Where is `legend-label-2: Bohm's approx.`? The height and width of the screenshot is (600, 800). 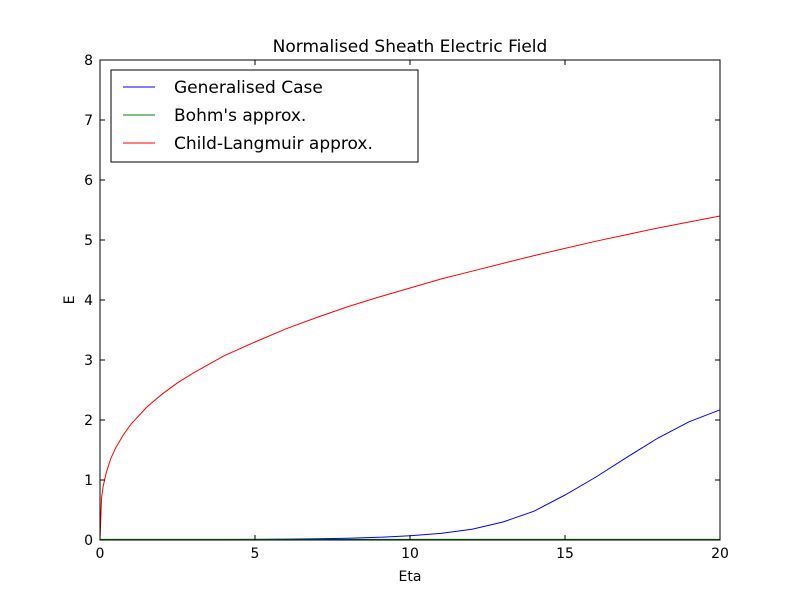 legend-label-2: Bohm's approx. is located at coordinates (240, 116).